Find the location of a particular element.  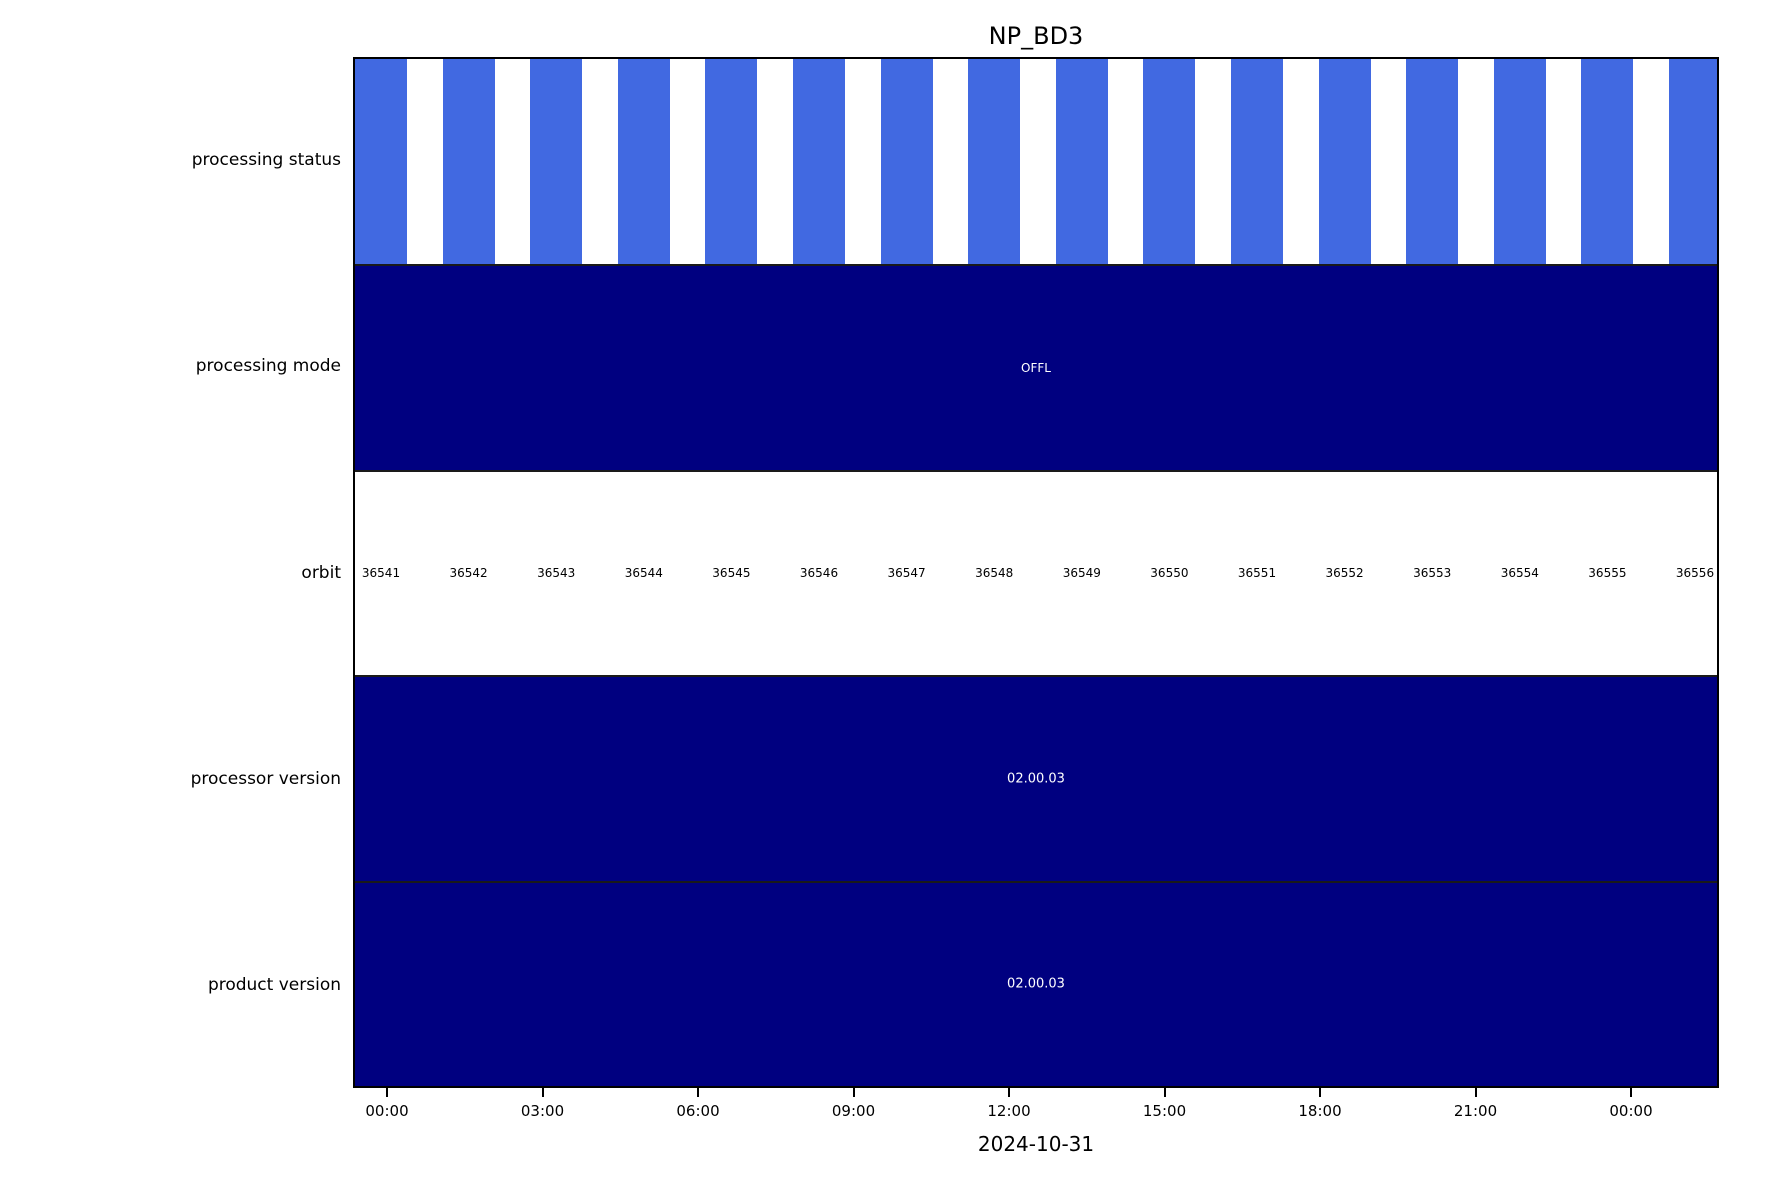

processor-version-value: 02.00.03 is located at coordinates (1036, 779).